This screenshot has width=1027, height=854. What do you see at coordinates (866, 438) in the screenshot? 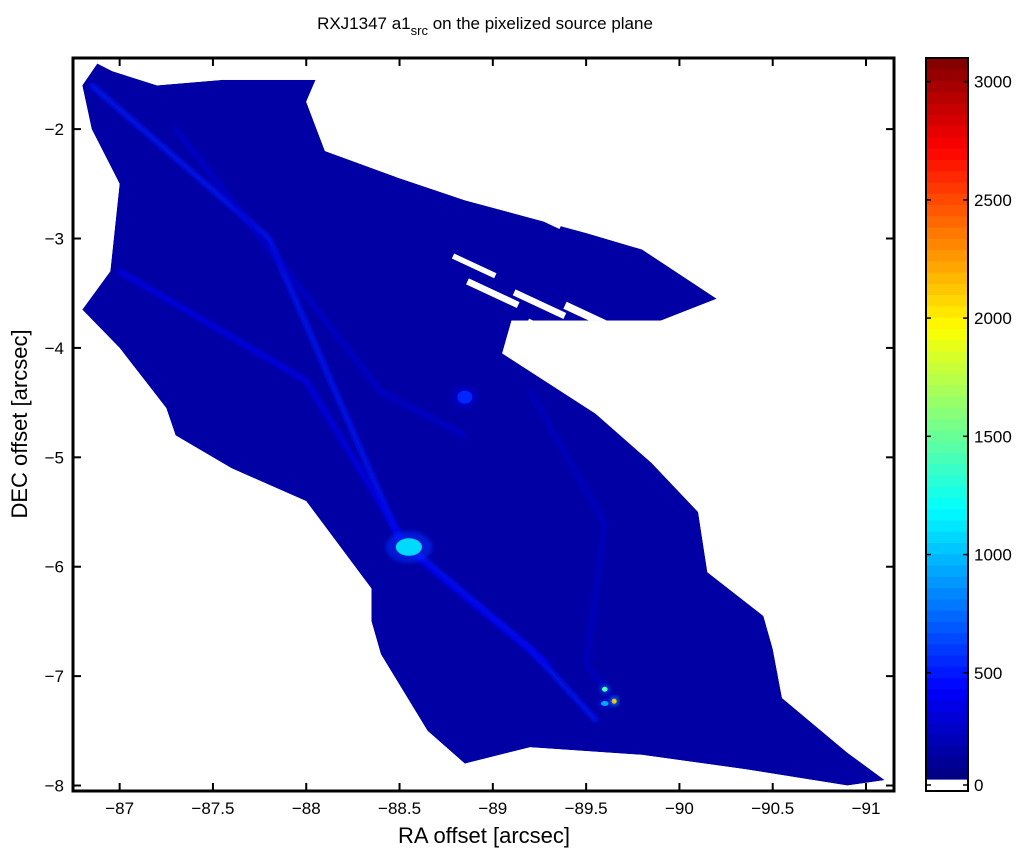
I see `x-tick: −91` at bounding box center [866, 438].